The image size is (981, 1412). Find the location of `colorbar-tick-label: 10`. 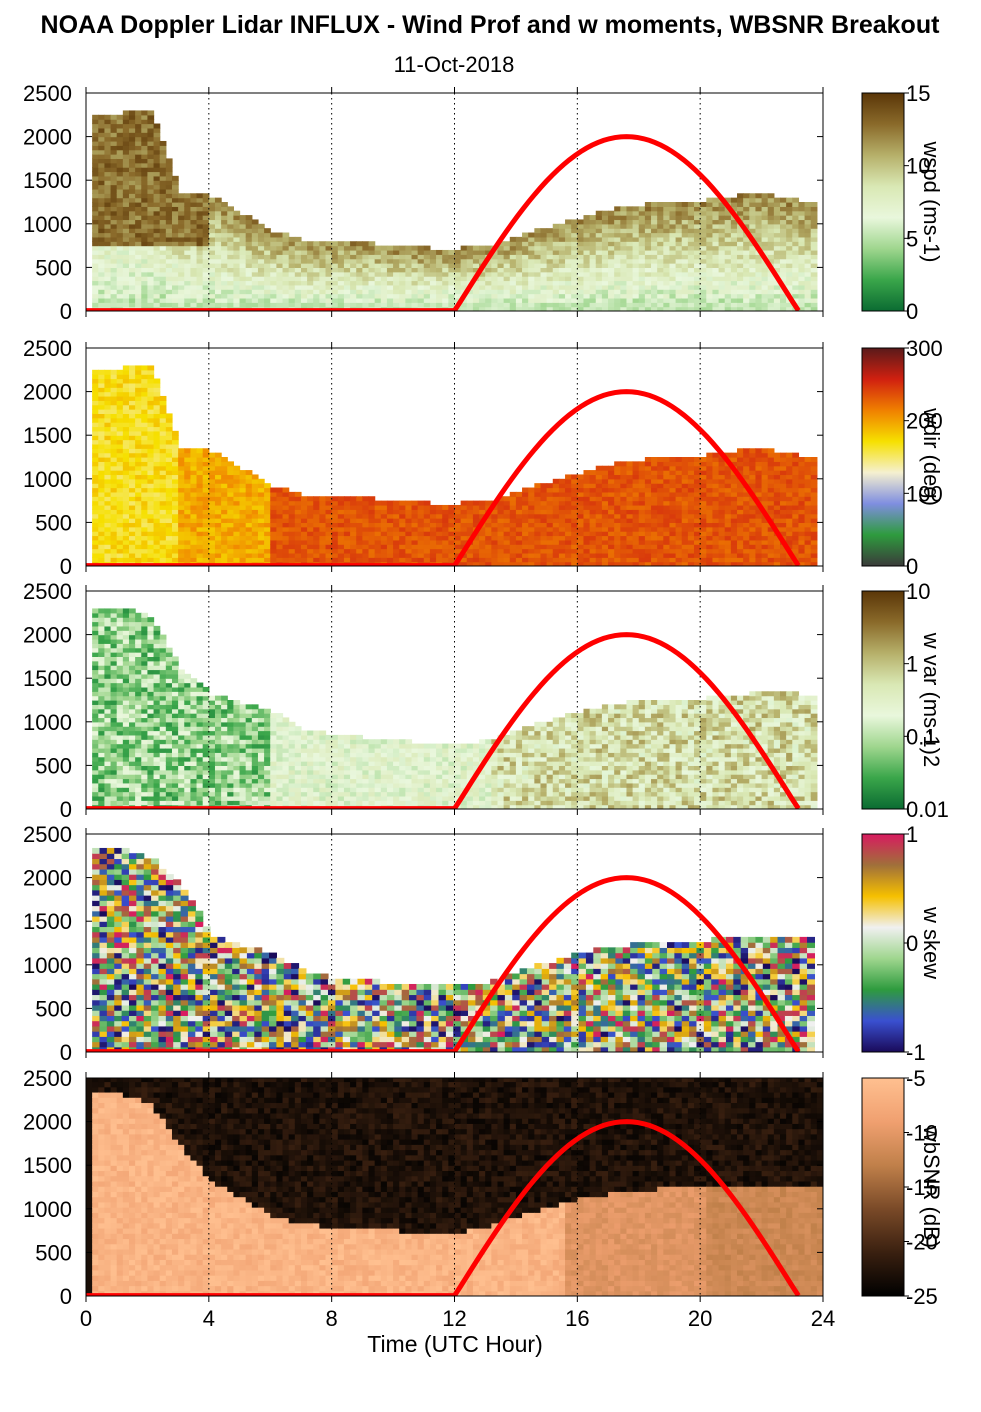

colorbar-tick-label: 10 is located at coordinates (918, 166).